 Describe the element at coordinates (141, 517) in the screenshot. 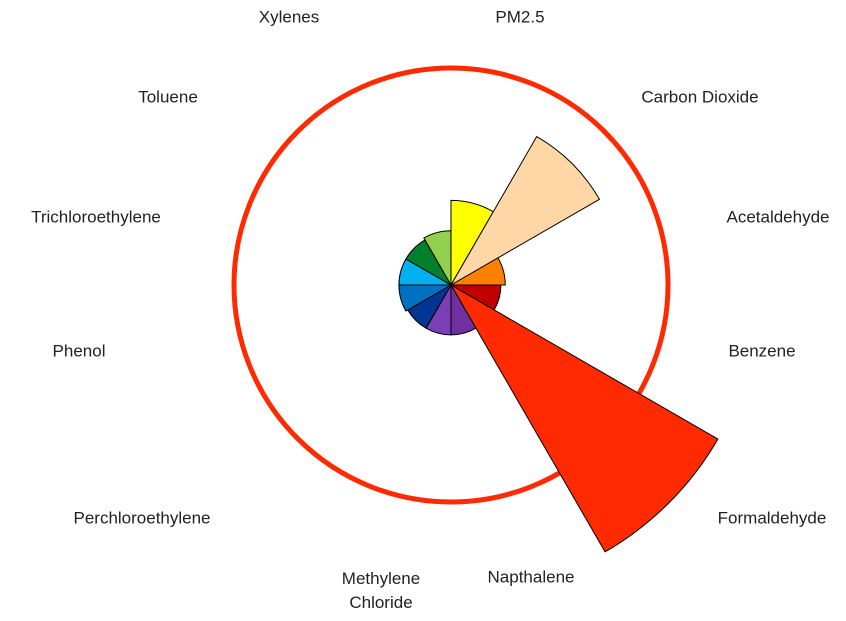

I see `category-label: Perchloroethylene` at that location.